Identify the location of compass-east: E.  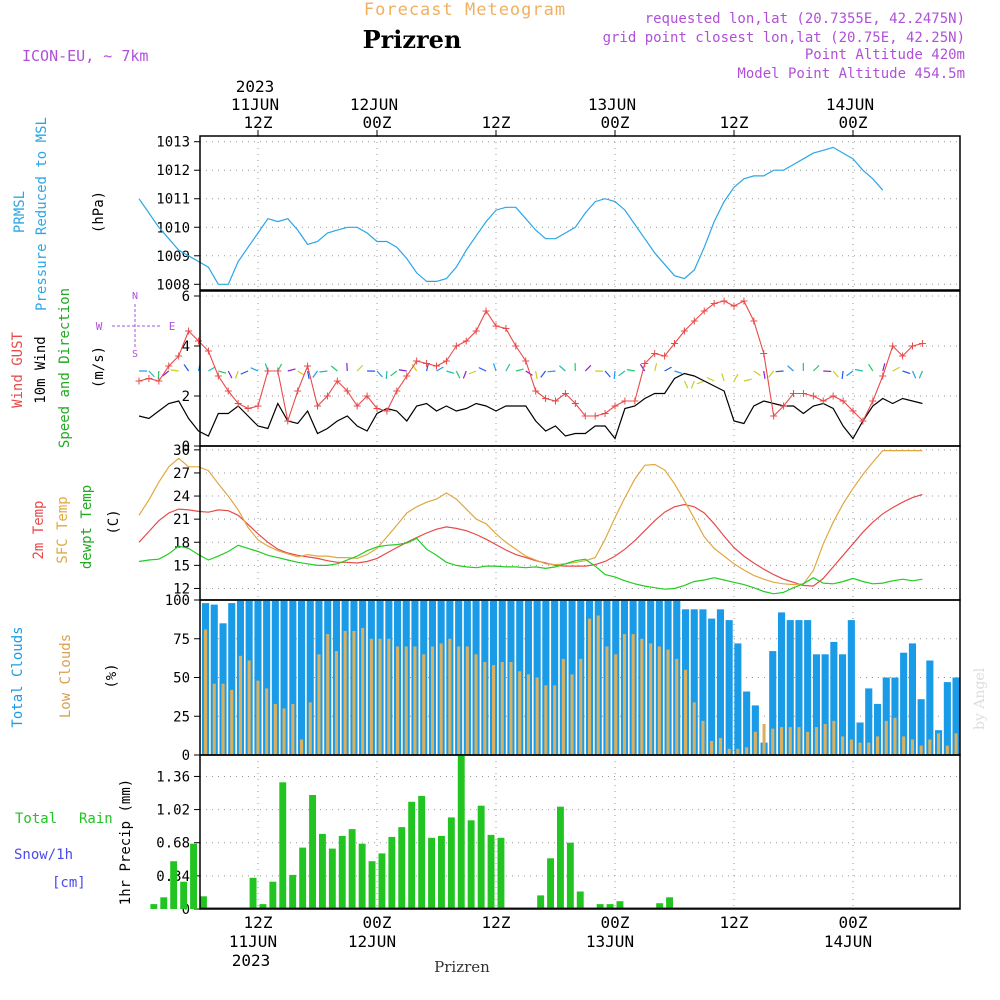
(172, 326).